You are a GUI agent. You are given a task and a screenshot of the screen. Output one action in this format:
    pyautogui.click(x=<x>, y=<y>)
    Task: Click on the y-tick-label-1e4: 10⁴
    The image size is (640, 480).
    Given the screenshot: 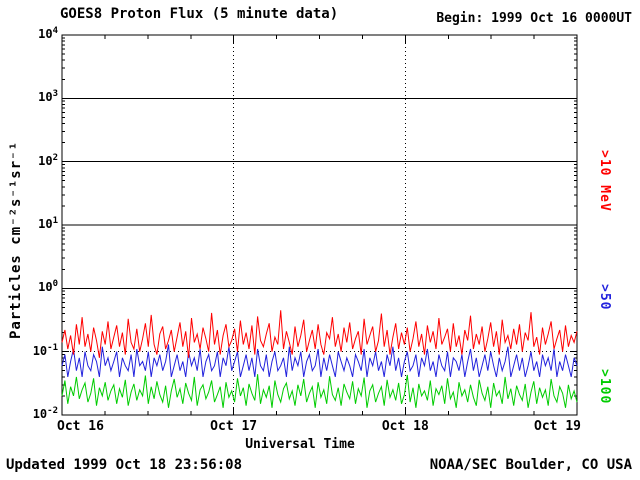 What is the action you would take?
    pyautogui.click(x=48, y=33)
    